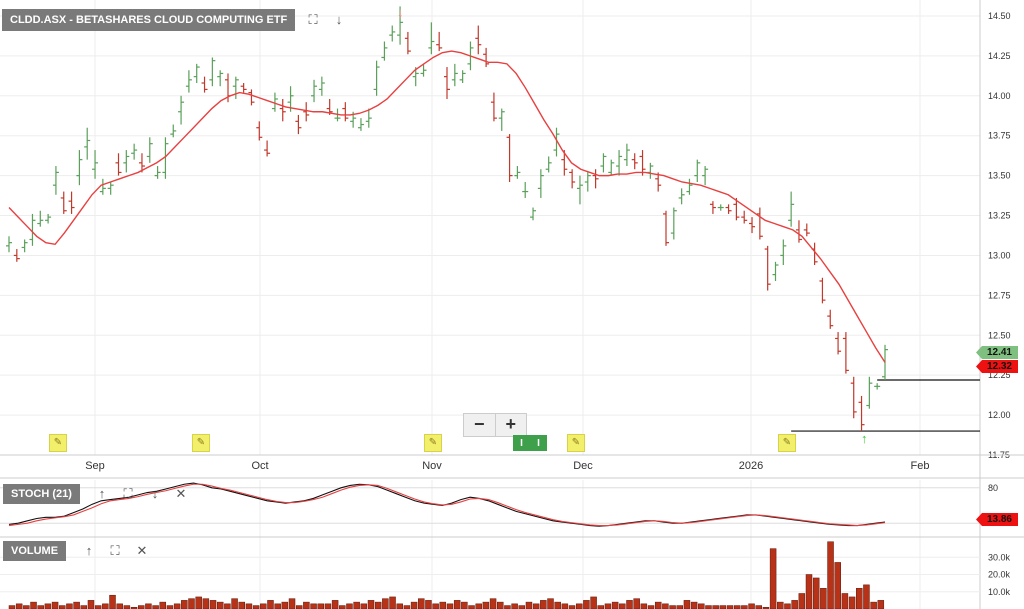 The height and width of the screenshot is (609, 1024). I want to click on stoch-value-tag: 13.86, so click(997, 519).